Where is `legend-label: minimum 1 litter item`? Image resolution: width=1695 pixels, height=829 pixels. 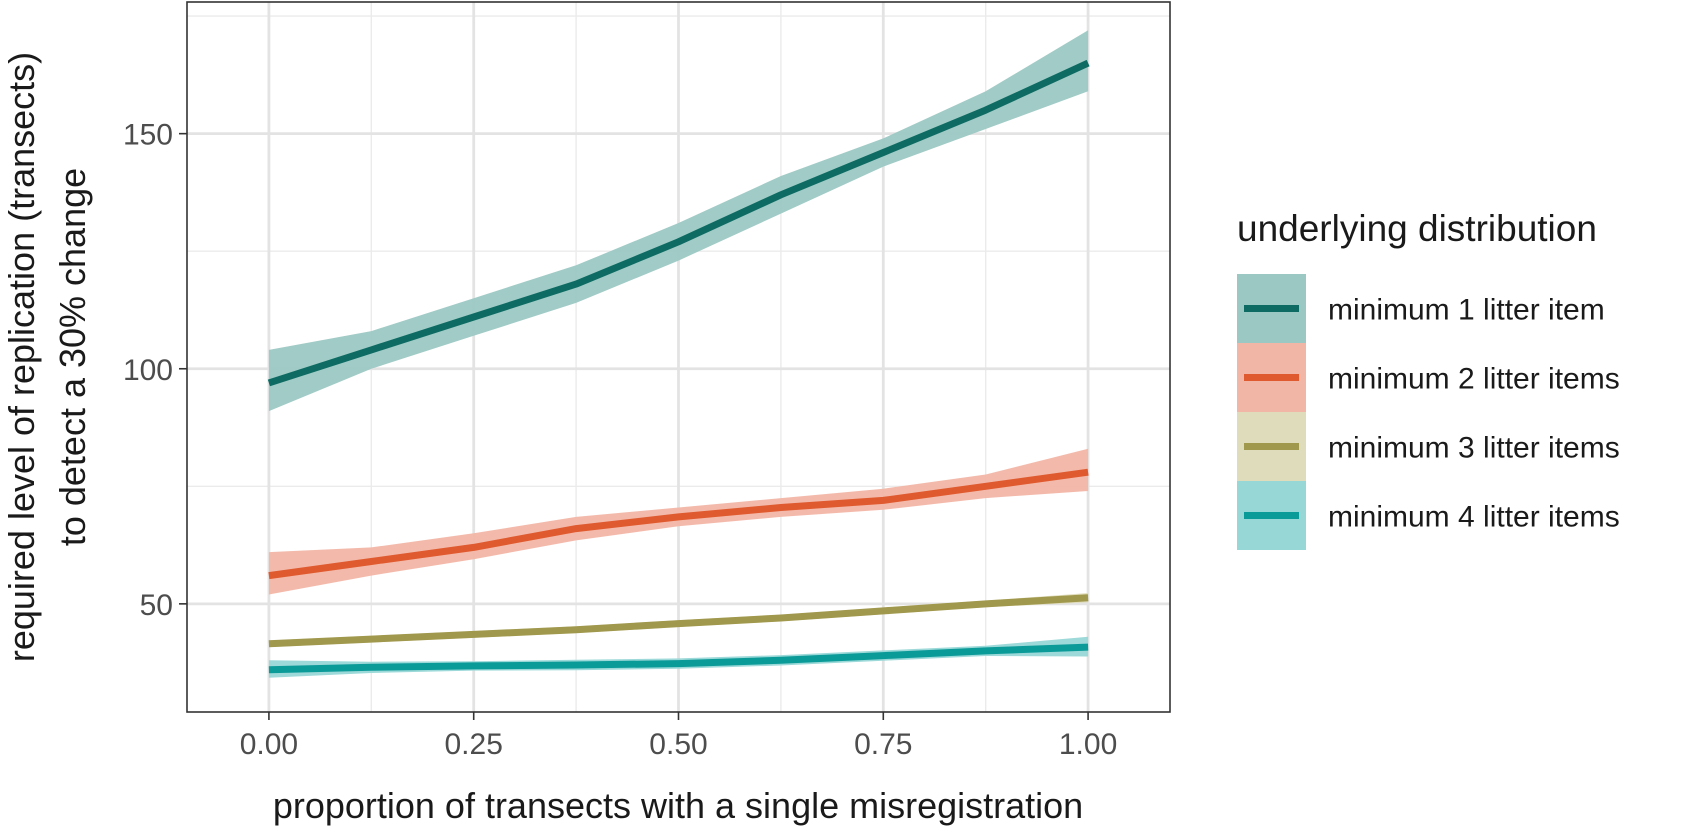
legend-label: minimum 1 litter item is located at coordinates (1466, 310).